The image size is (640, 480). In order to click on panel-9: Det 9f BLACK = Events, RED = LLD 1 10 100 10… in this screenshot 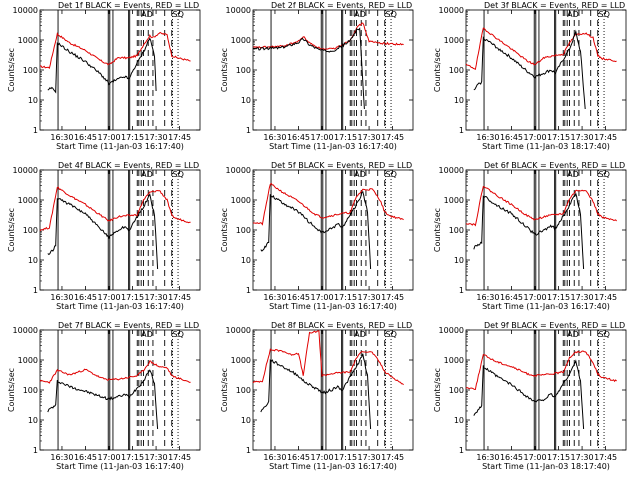, I will do `click(530, 396)`.